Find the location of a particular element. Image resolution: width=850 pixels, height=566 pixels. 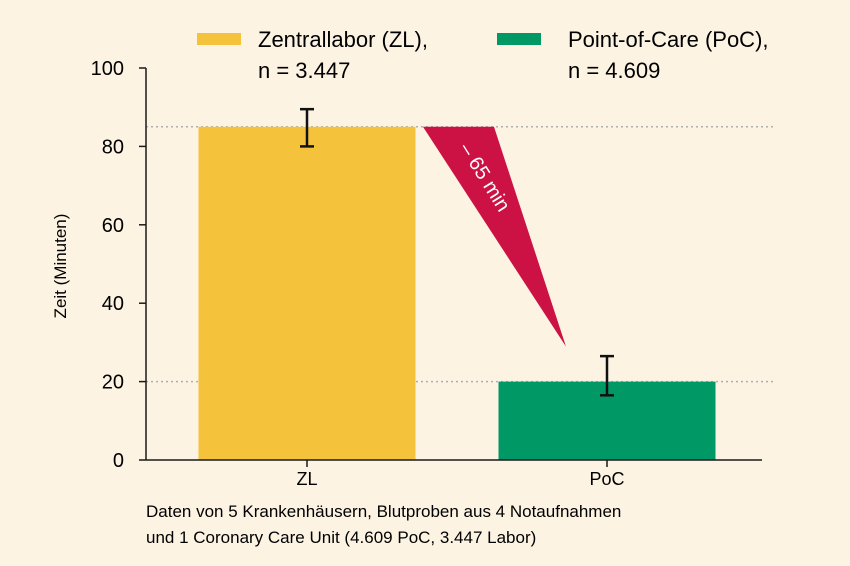

difference-wedge is located at coordinates (494, 236).